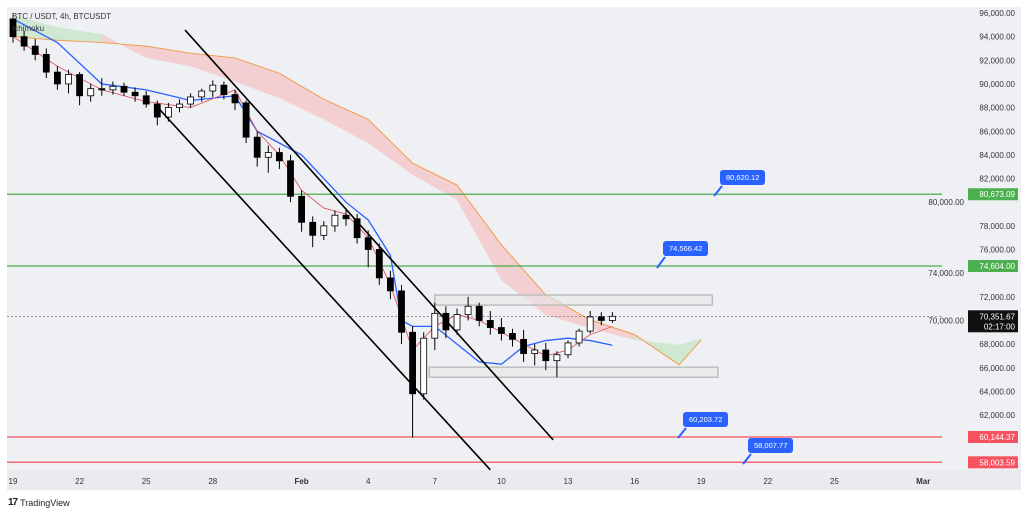  I want to click on y-tick-label: 62,000.00, so click(997, 415).